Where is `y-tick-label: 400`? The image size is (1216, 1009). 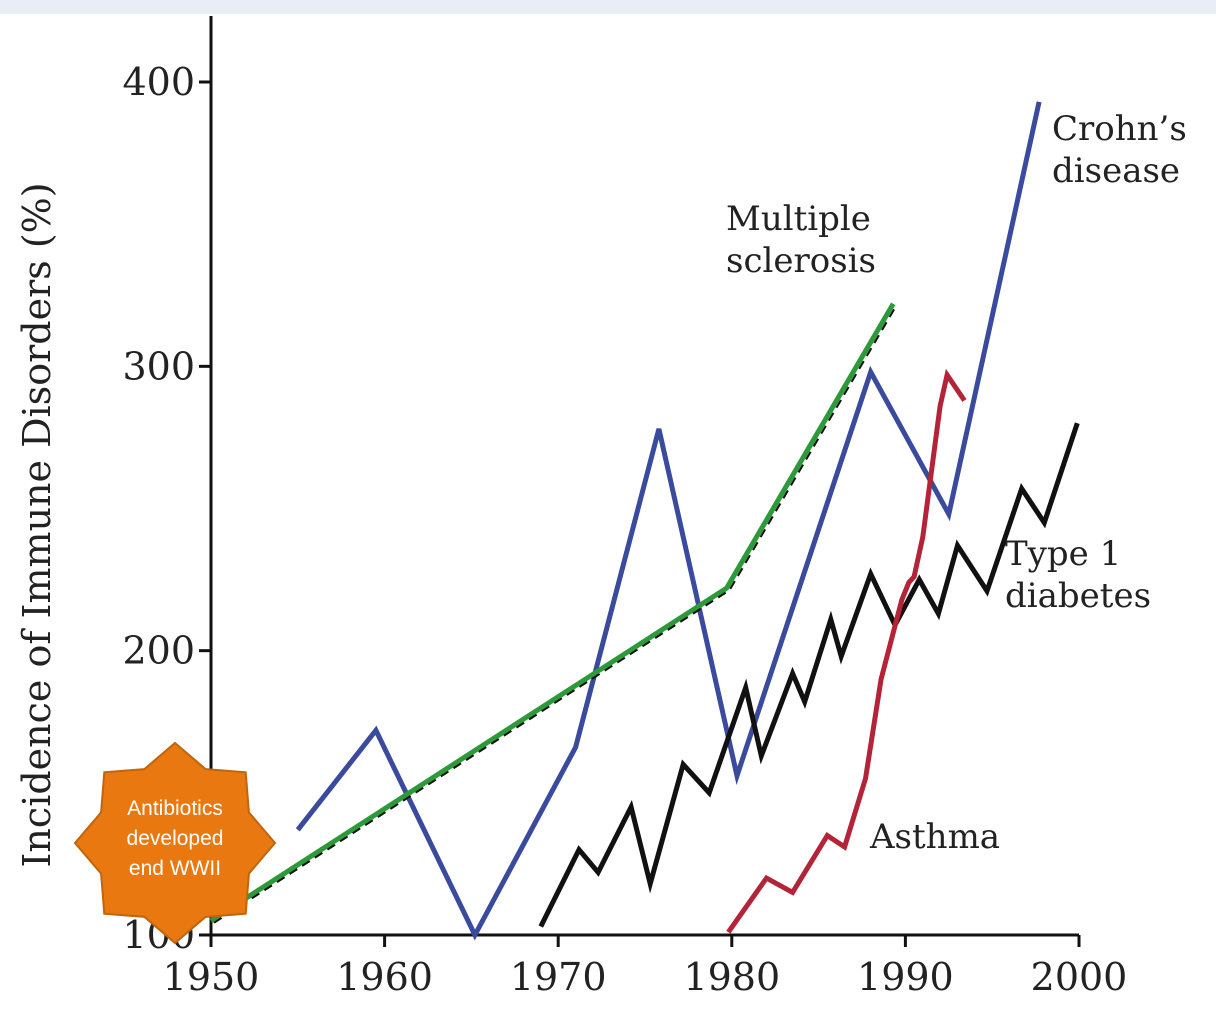
y-tick-label: 400 is located at coordinates (158, 82).